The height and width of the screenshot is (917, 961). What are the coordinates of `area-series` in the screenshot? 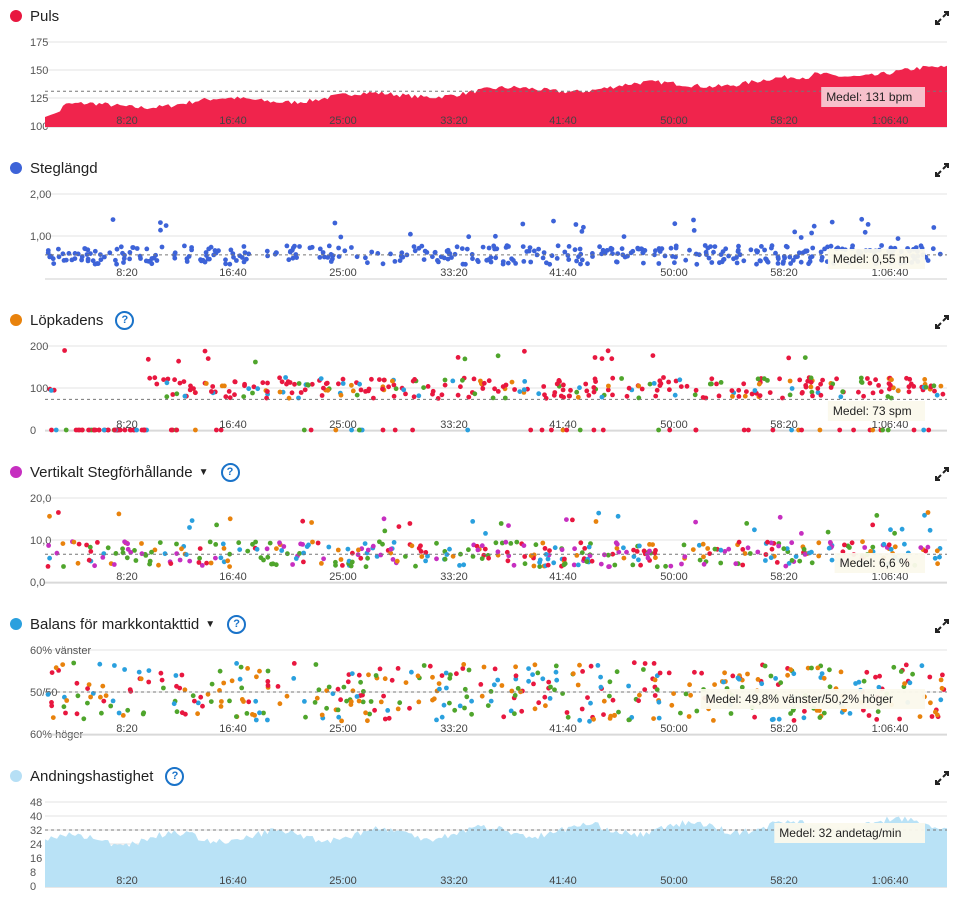 It's located at (496, 96).